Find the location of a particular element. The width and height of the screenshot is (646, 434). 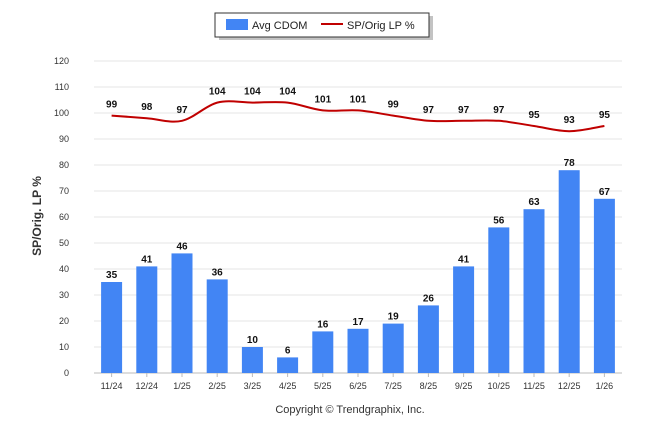

y-tick-label: 30 is located at coordinates (64, 295).